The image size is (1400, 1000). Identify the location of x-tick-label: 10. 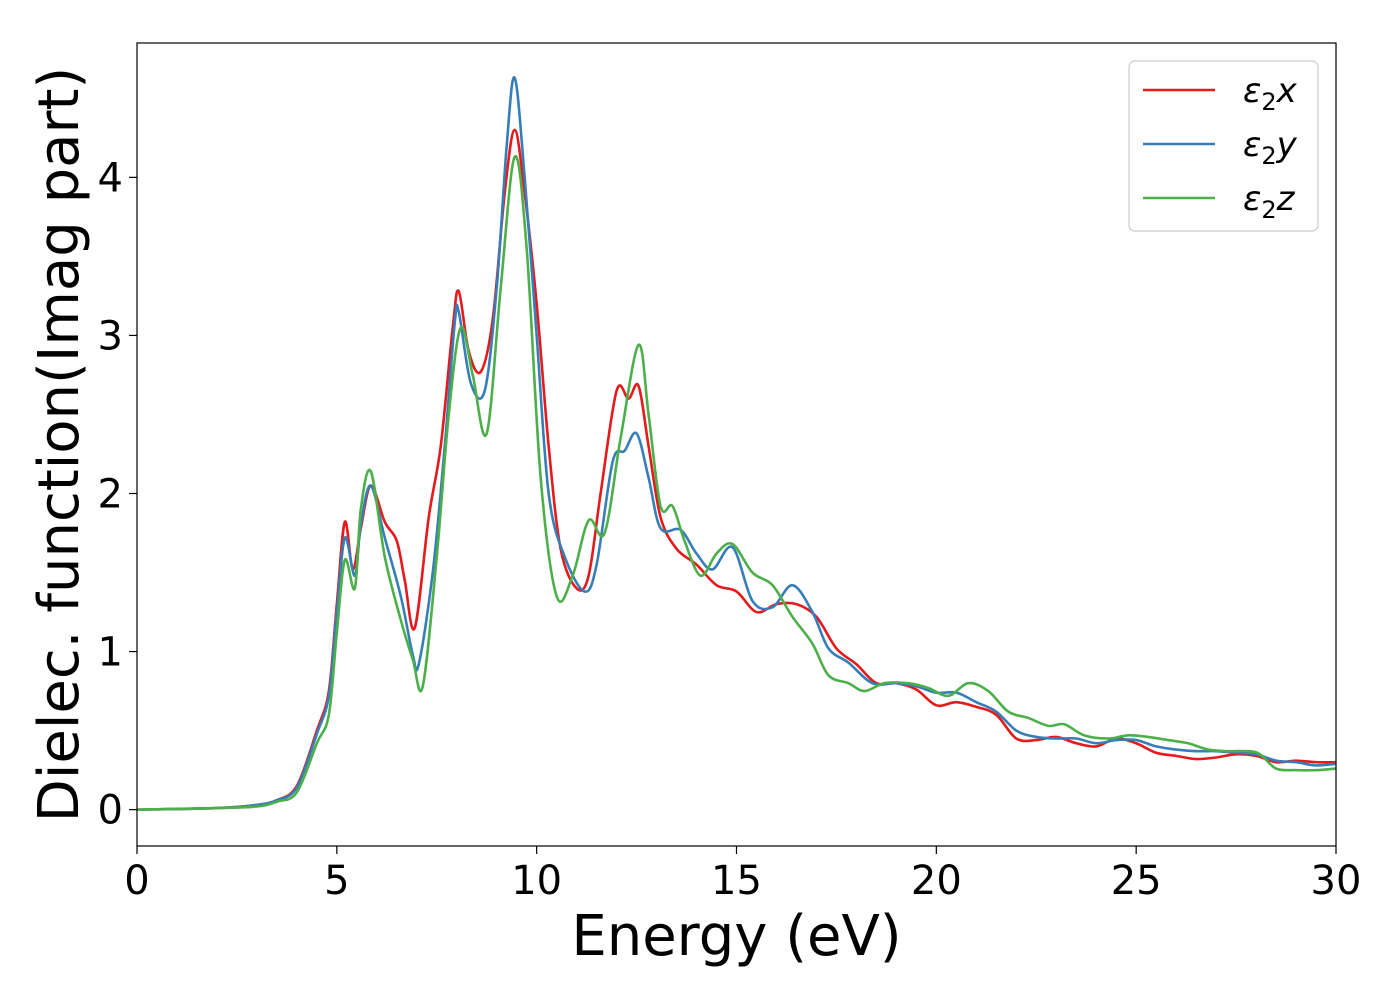
(536, 881).